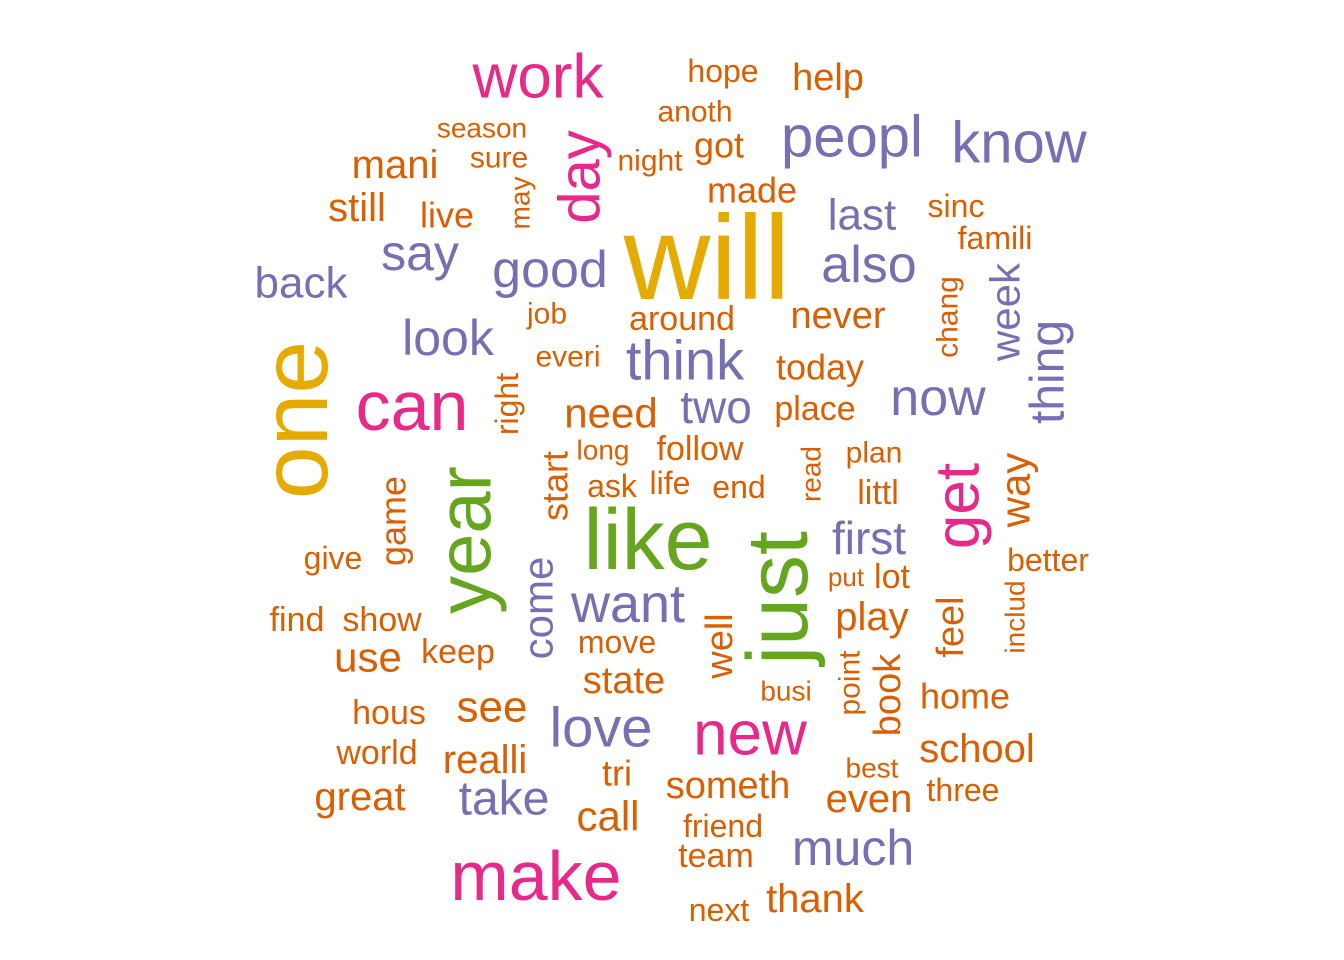 Image resolution: width=1344 pixels, height=960 pixels. What do you see at coordinates (550, 270) in the screenshot?
I see `word-good: good` at bounding box center [550, 270].